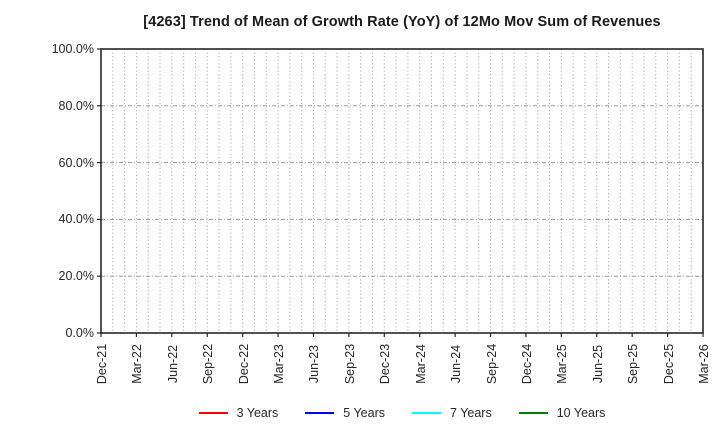  I want to click on y-axis-tick-label: 40.0%, so click(76, 219).